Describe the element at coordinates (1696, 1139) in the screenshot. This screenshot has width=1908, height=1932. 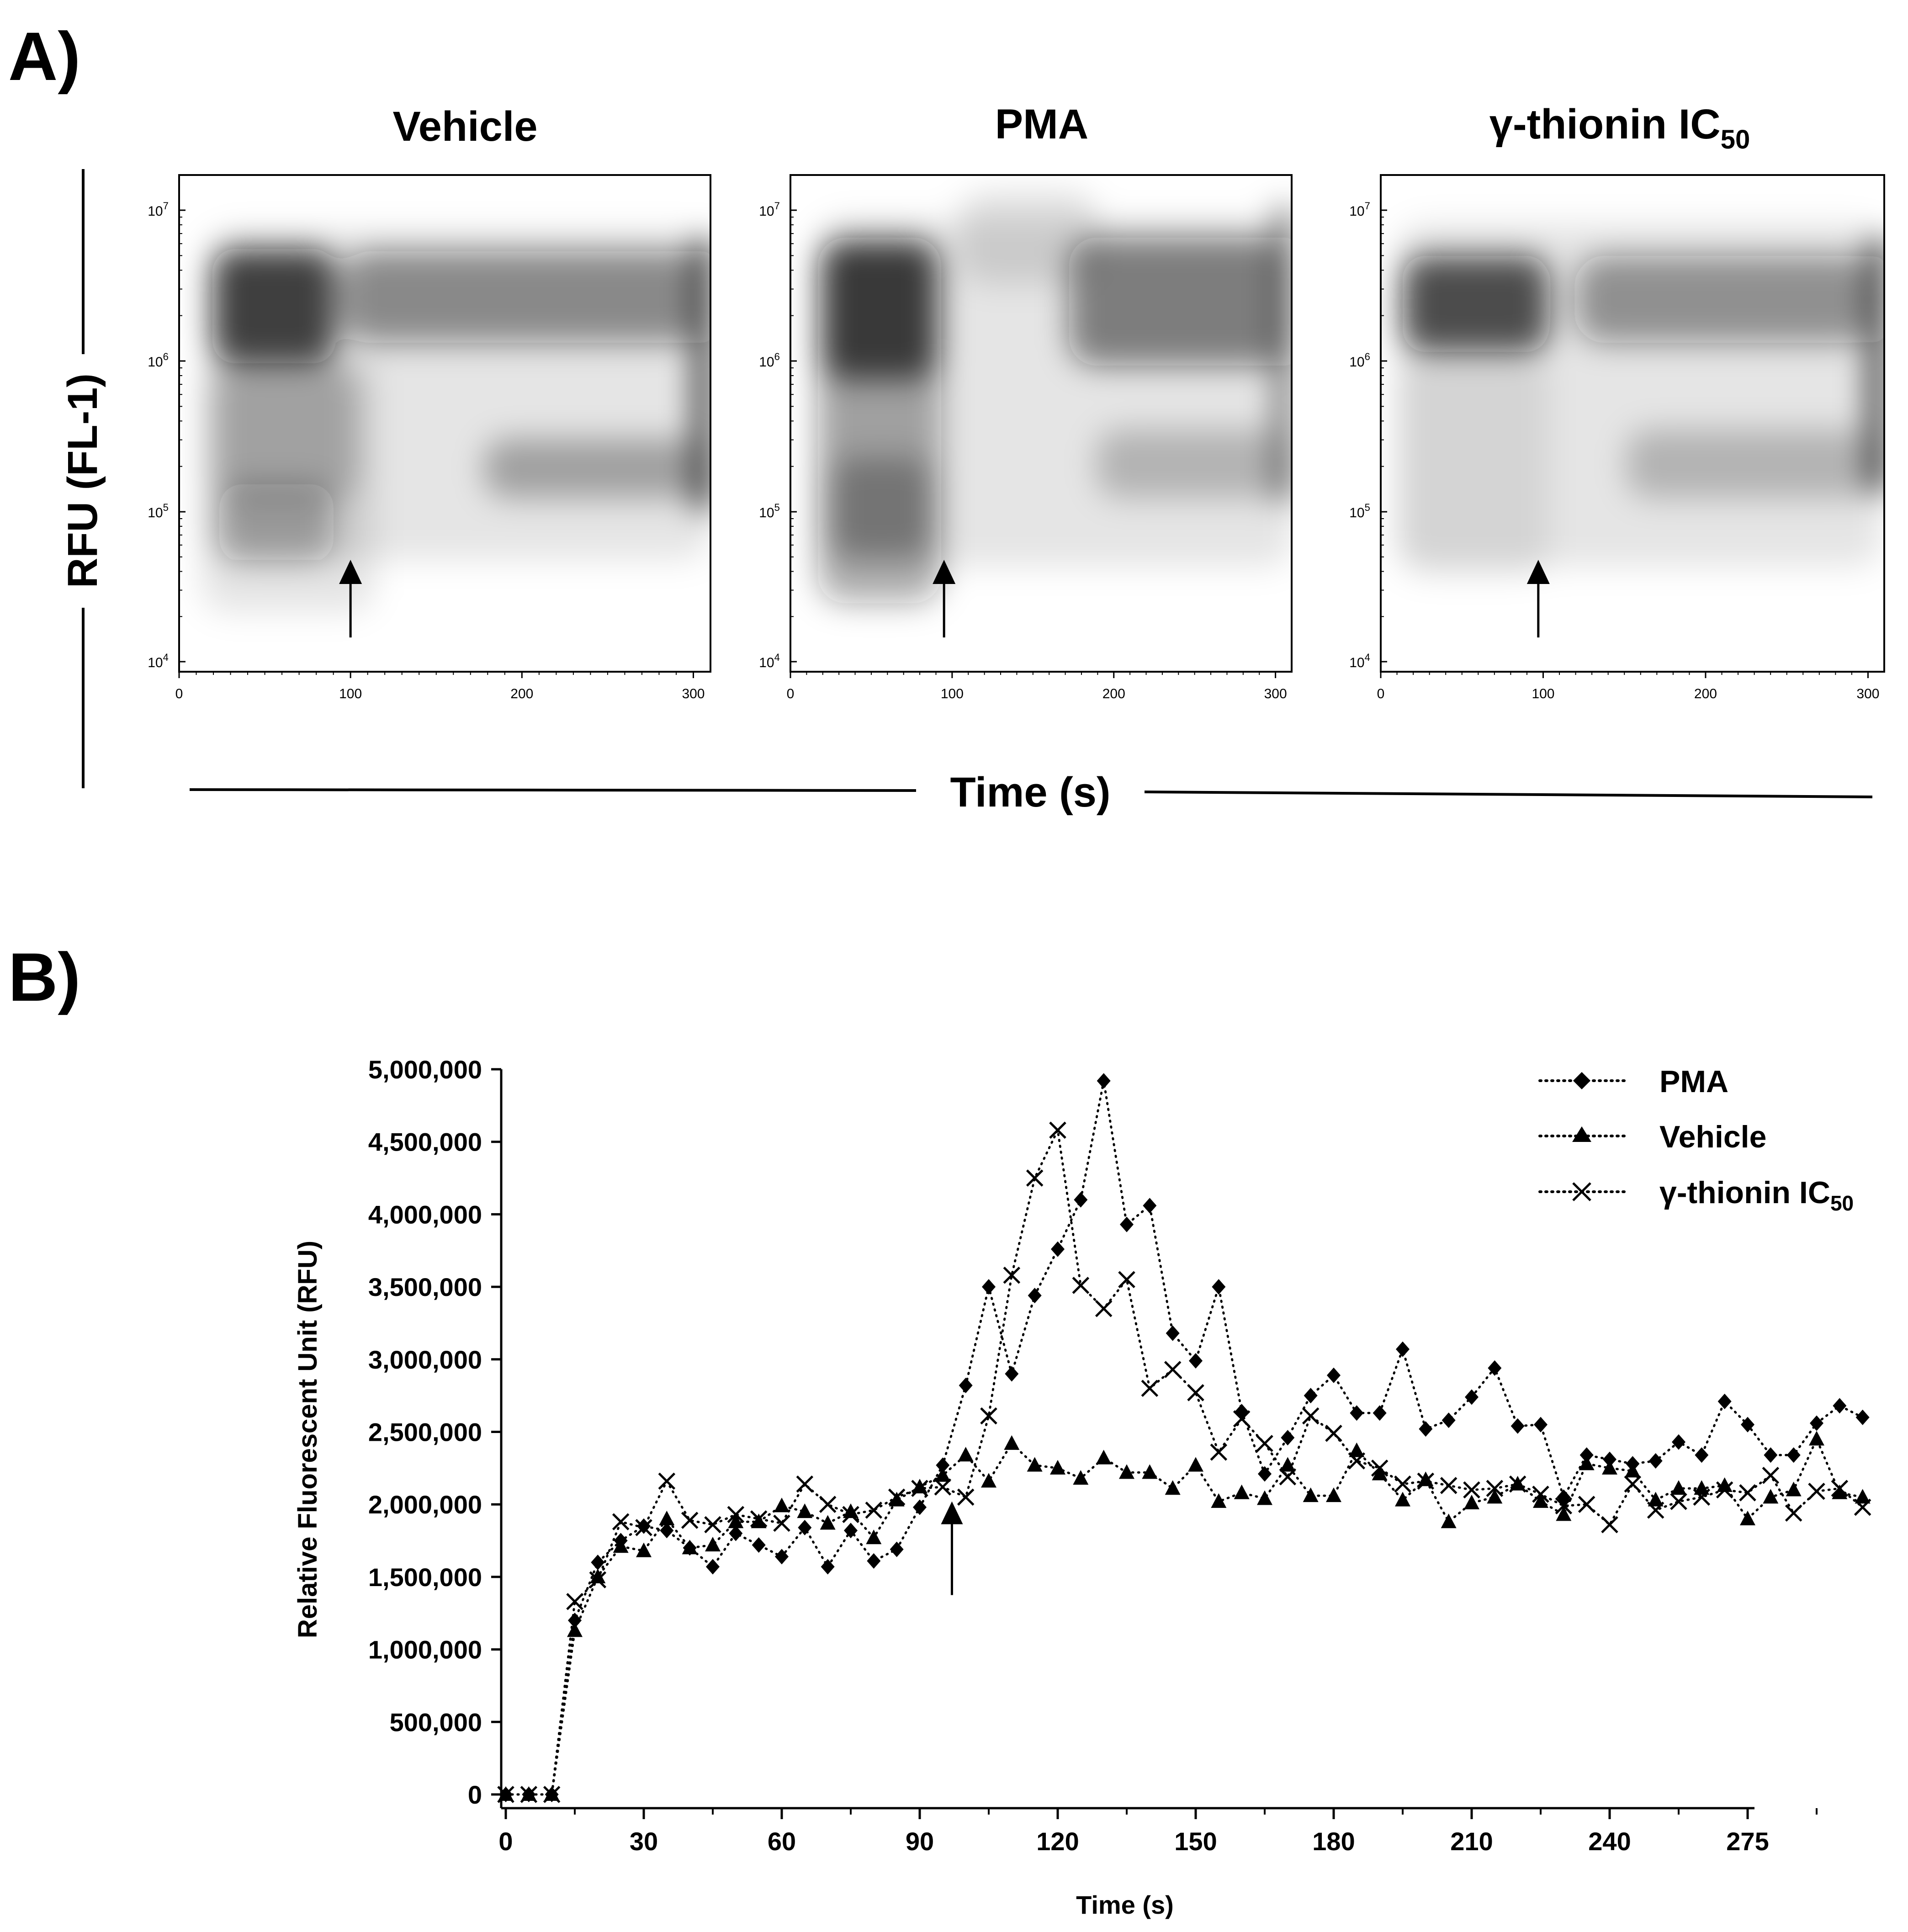
I see `legend: PMA Vehicle γ-thionin IC50` at that location.